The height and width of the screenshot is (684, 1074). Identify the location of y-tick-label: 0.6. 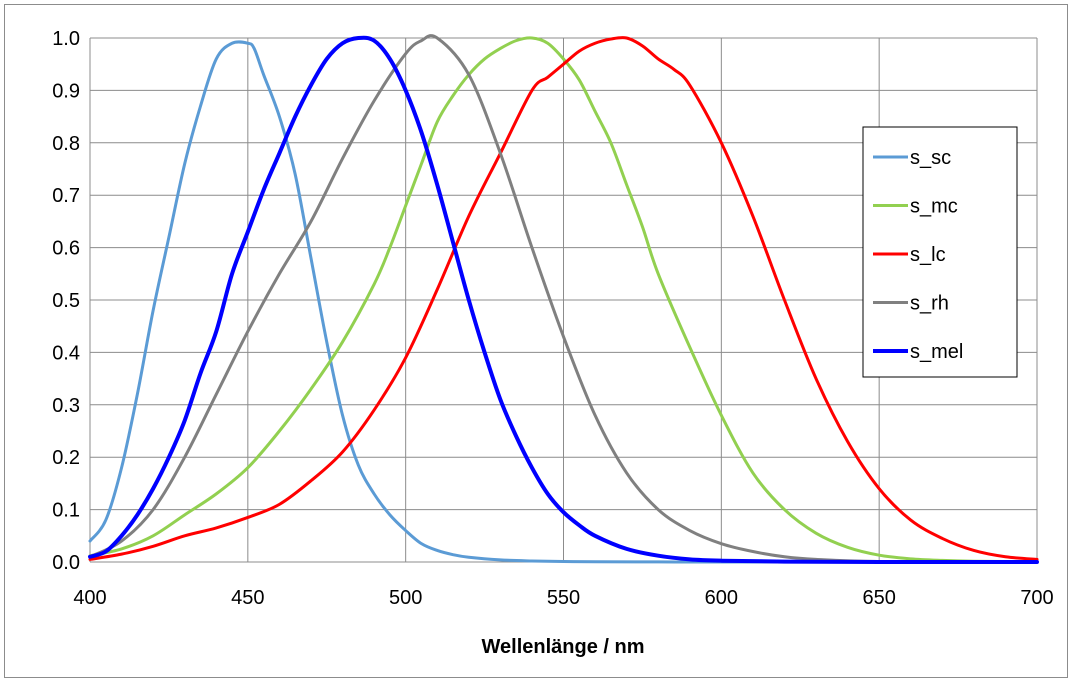
(66, 249).